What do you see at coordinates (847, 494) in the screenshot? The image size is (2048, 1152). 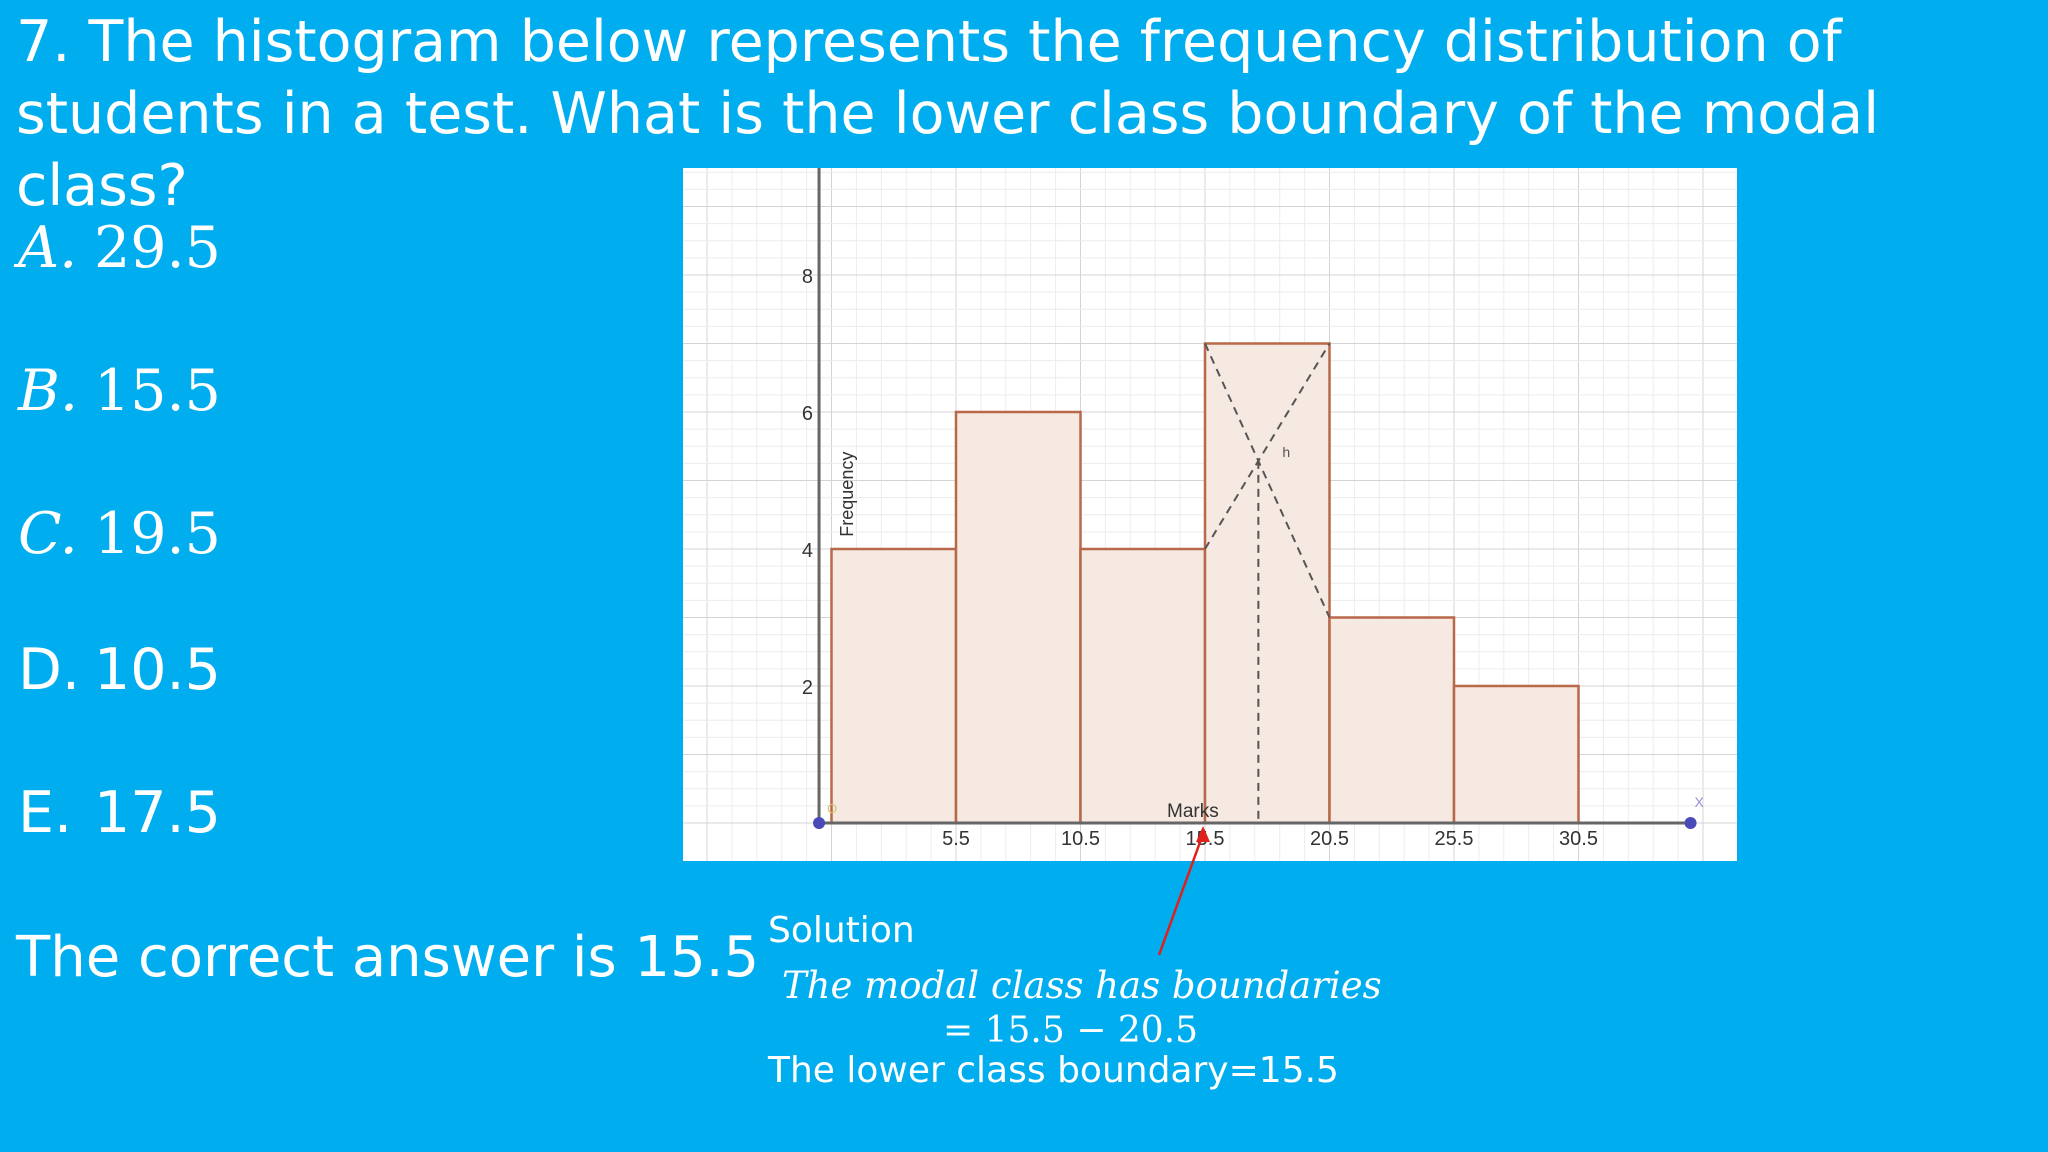 I see `y-axis-title: Frequency` at bounding box center [847, 494].